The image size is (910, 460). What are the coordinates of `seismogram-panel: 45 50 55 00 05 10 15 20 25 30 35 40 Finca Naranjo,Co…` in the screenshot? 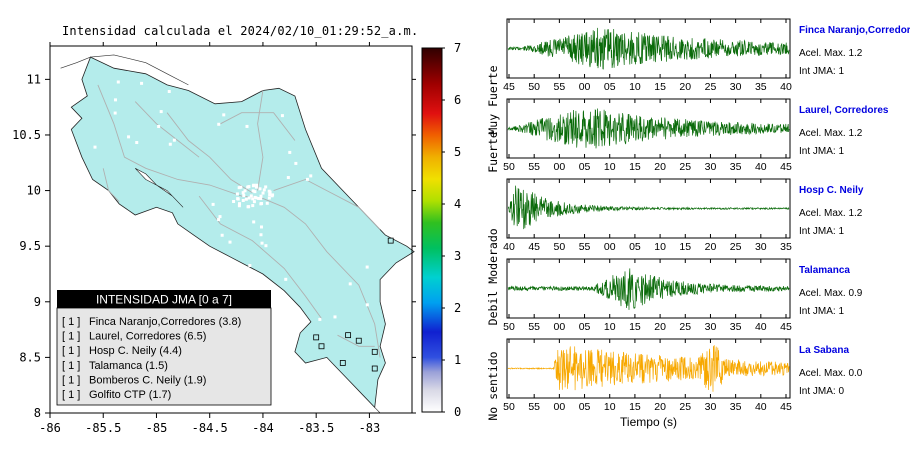 It's located at (706, 55).